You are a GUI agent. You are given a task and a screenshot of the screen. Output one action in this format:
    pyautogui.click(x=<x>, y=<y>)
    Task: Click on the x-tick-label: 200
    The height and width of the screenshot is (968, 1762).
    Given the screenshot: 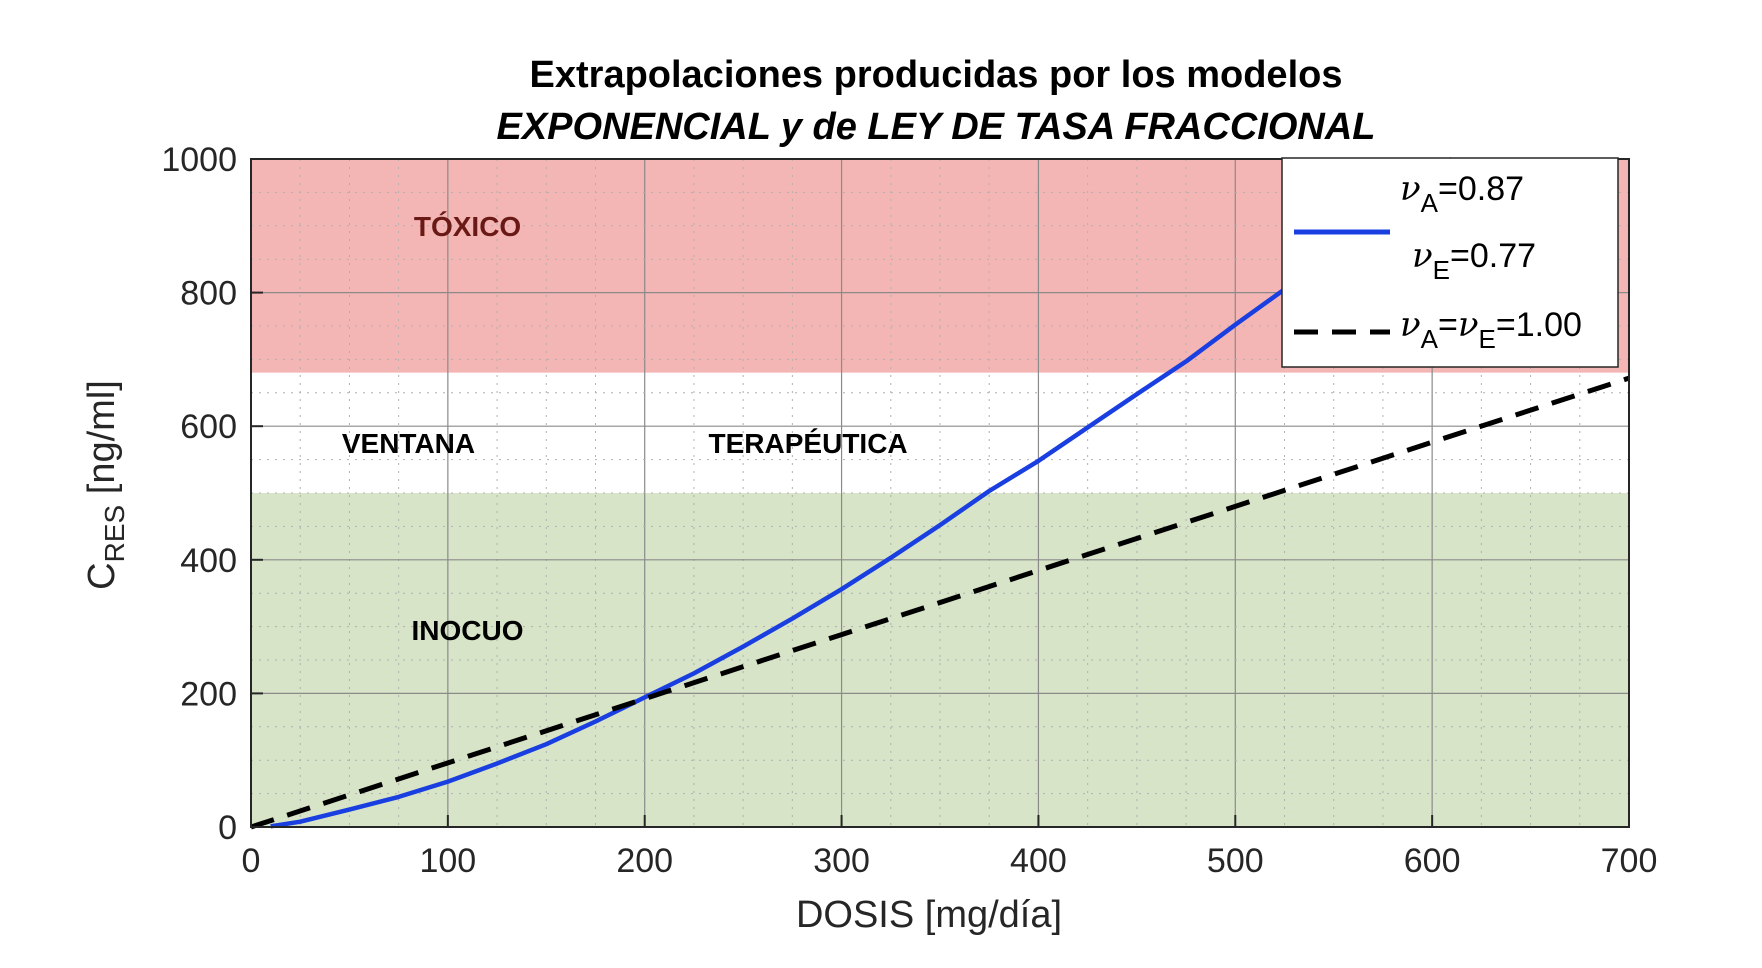 What is the action you would take?
    pyautogui.click(x=644, y=861)
    